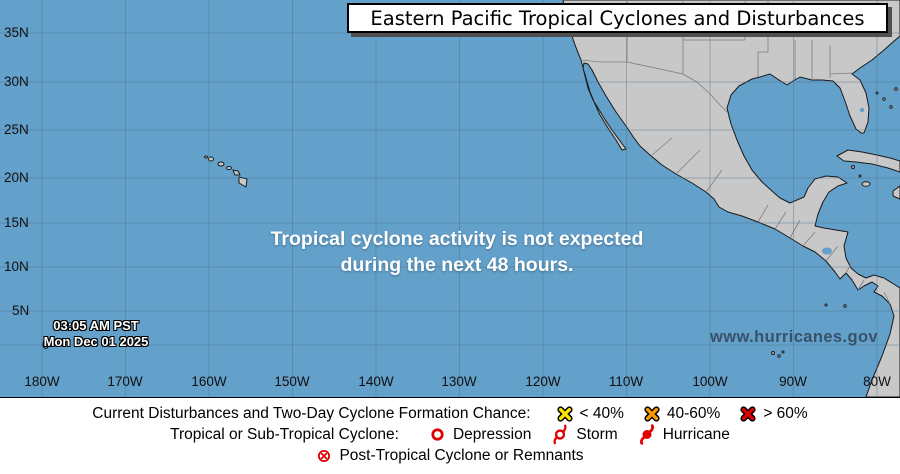 This screenshot has width=900, height=474. What do you see at coordinates (457, 265) in the screenshot?
I see `outlook-message-line2: during the next 48 hours.` at bounding box center [457, 265].